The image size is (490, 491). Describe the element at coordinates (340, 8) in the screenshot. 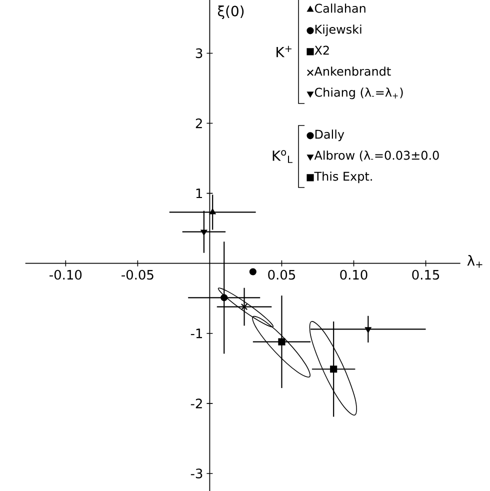

I see `legend-label: Callahan` at that location.